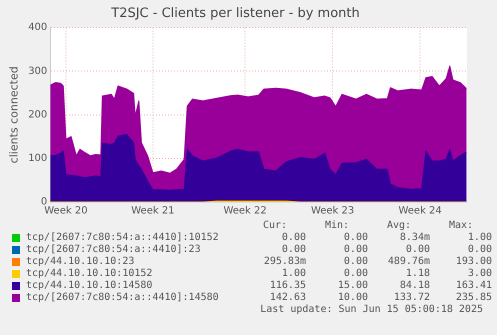  I want to click on legend-label: tcp/[2607:7c80:54:a::4410]:23, so click(114, 250).